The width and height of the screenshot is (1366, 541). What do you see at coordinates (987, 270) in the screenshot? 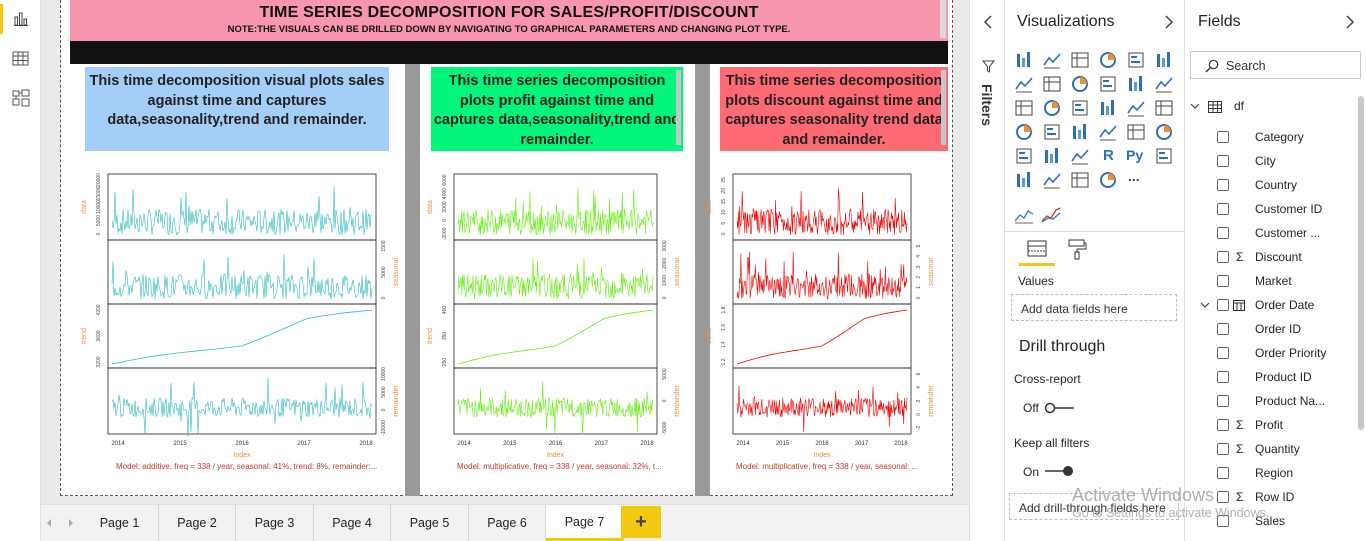
I see `filters-pane-collapsed: Filters` at bounding box center [987, 270].